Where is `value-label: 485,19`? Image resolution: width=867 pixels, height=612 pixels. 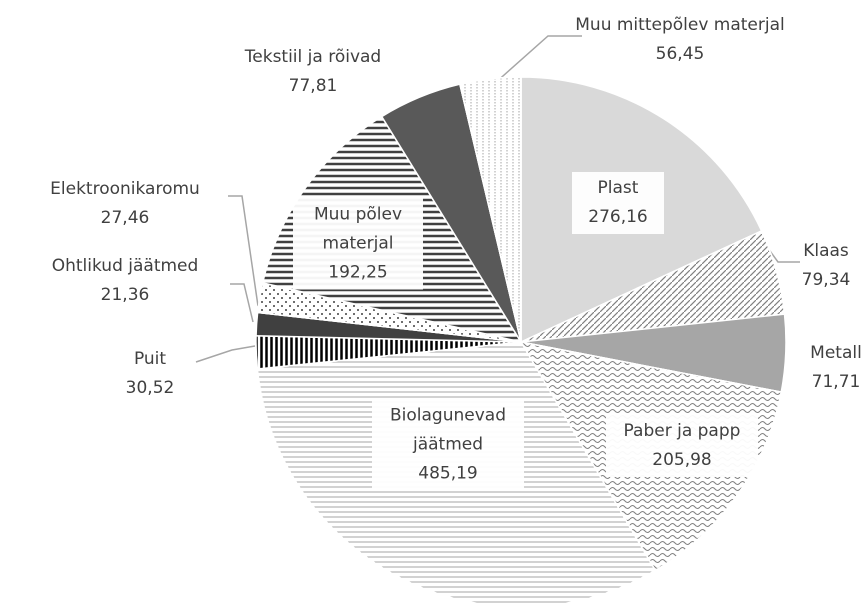 value-label: 485,19 is located at coordinates (448, 473).